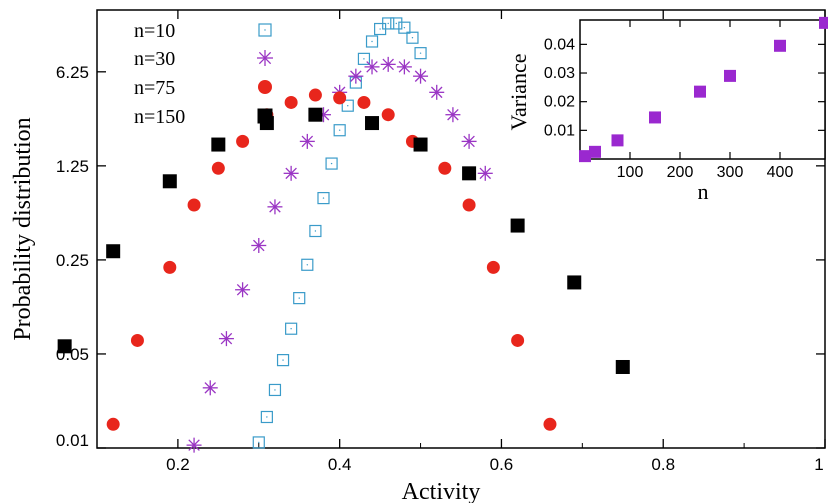 The width and height of the screenshot is (828, 503). Describe the element at coordinates (154, 88) in the screenshot. I see `legend-label-n75: n=75` at that location.